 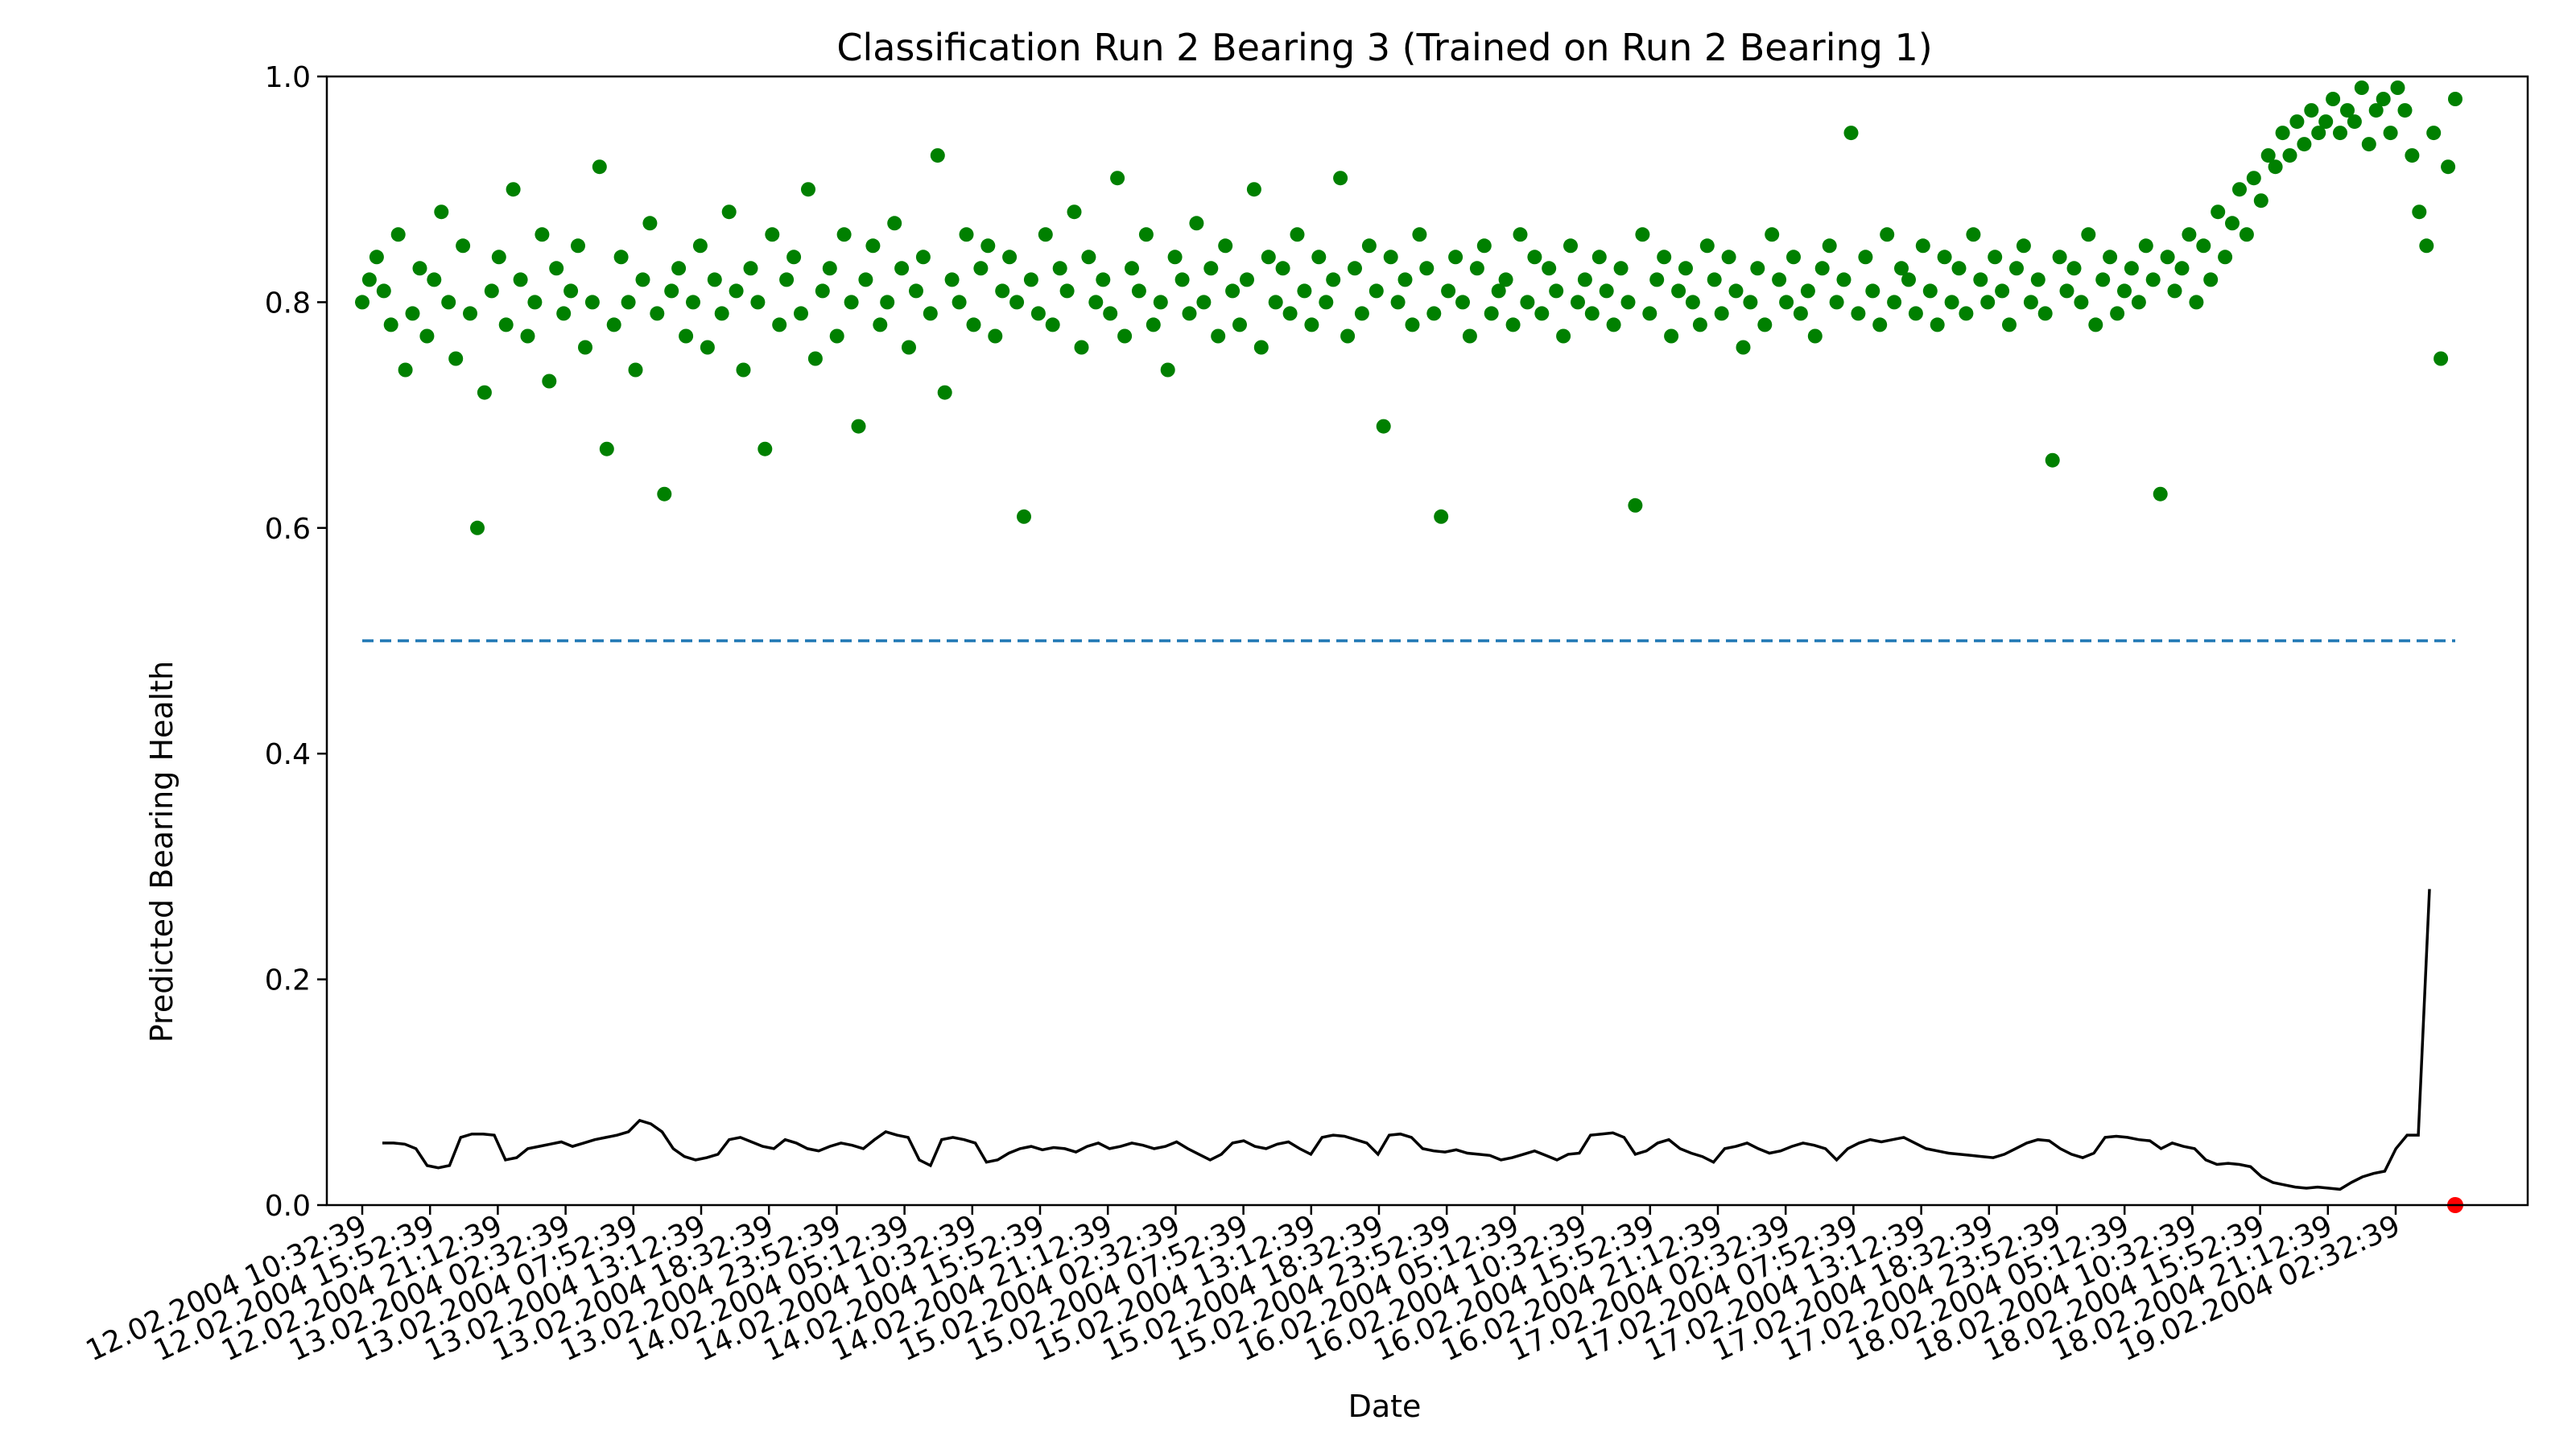 I want to click on y-tick-label: 1.0, so click(x=288, y=77).